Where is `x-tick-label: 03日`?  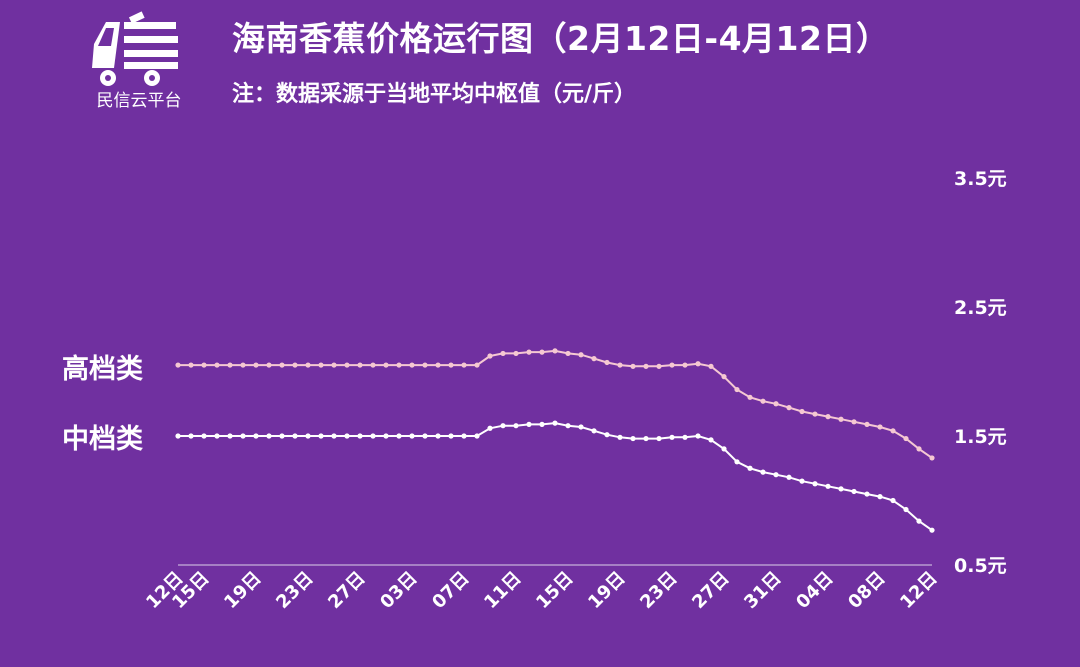 x-tick-label: 03日 is located at coordinates (398, 590).